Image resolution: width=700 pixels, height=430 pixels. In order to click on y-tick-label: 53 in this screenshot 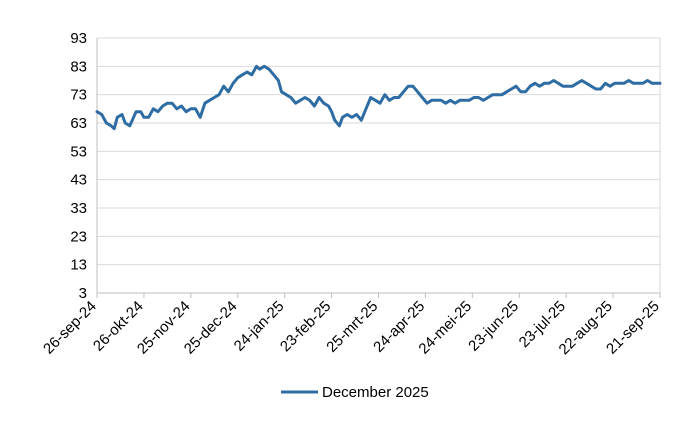, I will do `click(78, 151)`.